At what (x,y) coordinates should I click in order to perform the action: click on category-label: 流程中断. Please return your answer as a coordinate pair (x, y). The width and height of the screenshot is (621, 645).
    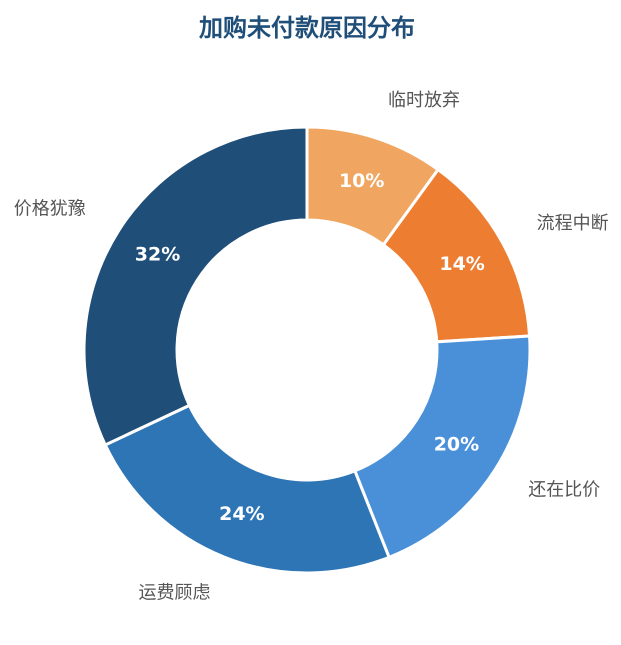
    Looking at the image, I should click on (573, 223).